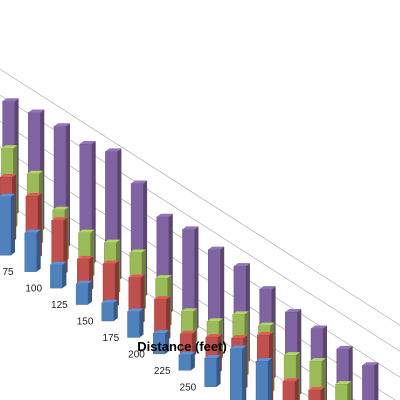 This screenshot has height=400, width=400. Describe the element at coordinates (136, 354) in the screenshot. I see `x-tick-label: 200` at that location.